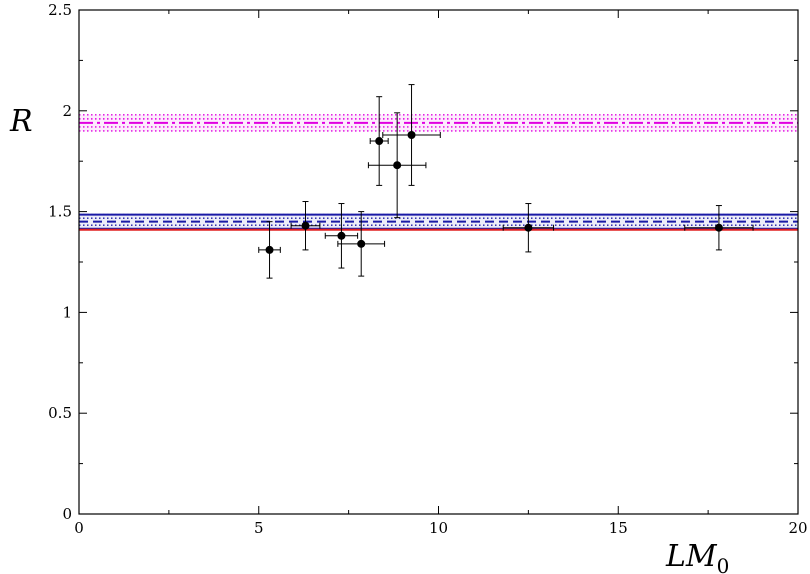  What do you see at coordinates (723, 564) in the screenshot?
I see `x-axis-label-subscript: 0` at bounding box center [723, 564].